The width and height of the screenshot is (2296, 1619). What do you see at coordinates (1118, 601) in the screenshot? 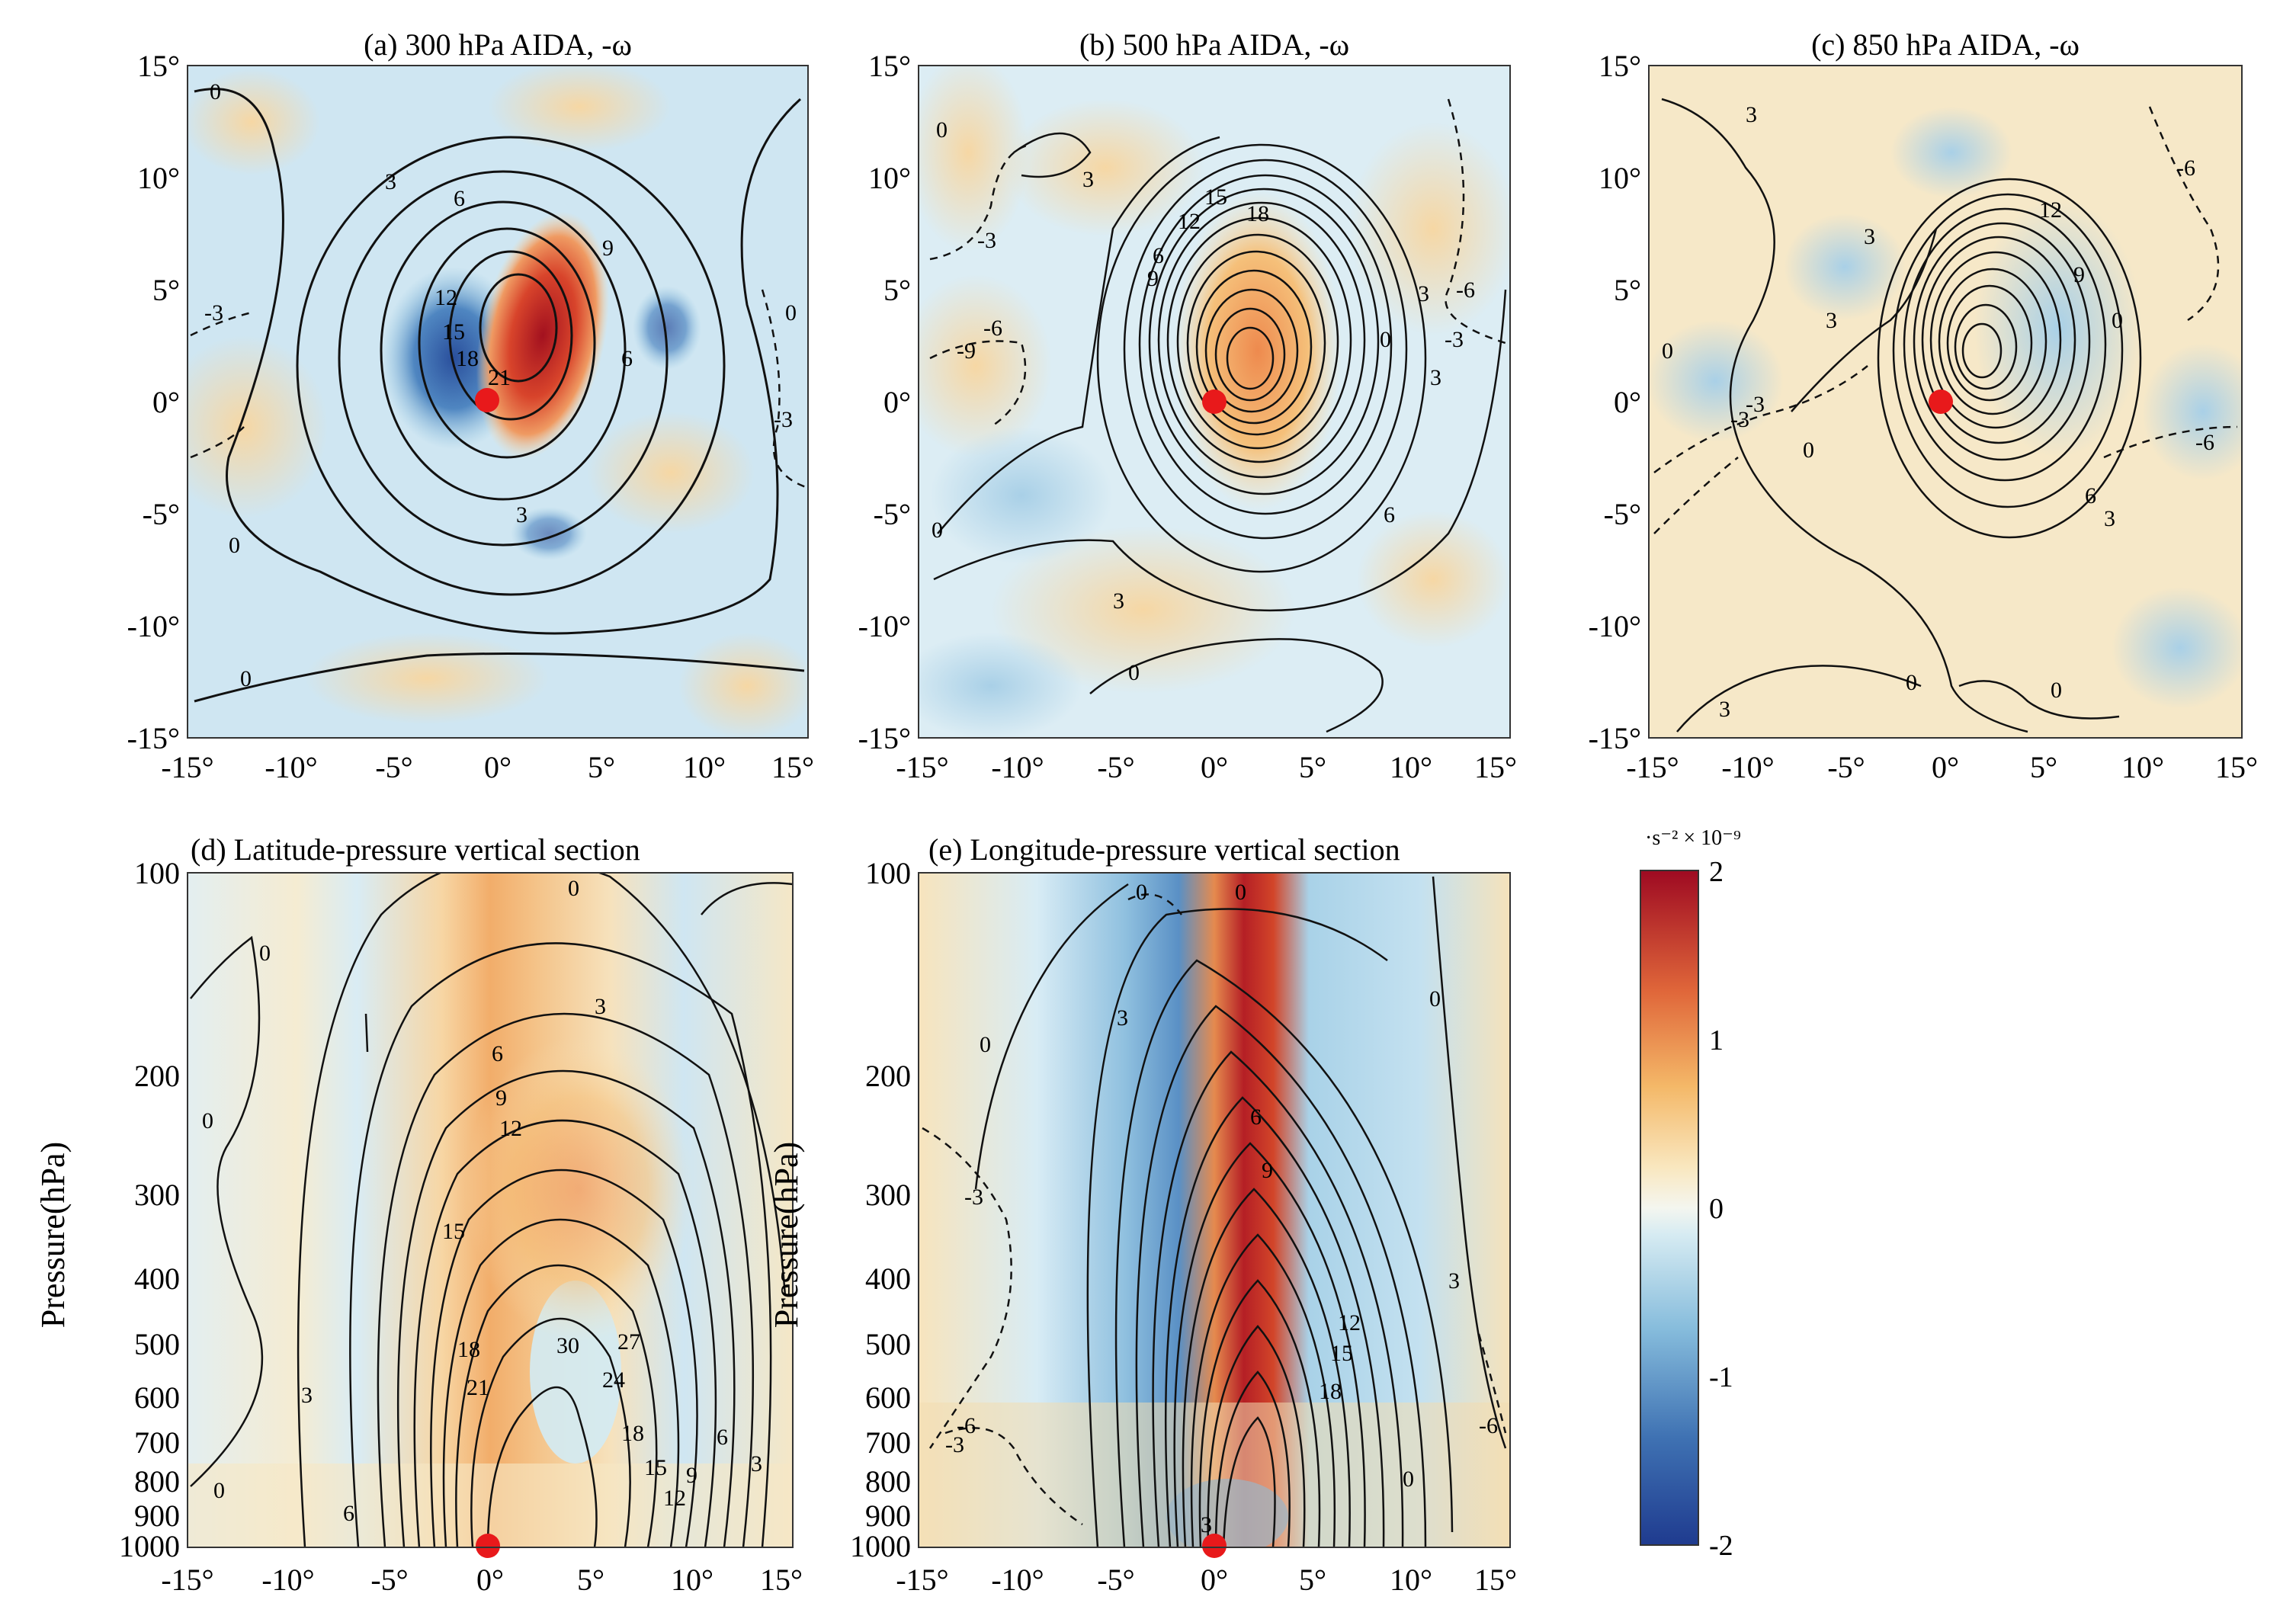
I see `panel-b-contour-label: 3` at bounding box center [1118, 601].